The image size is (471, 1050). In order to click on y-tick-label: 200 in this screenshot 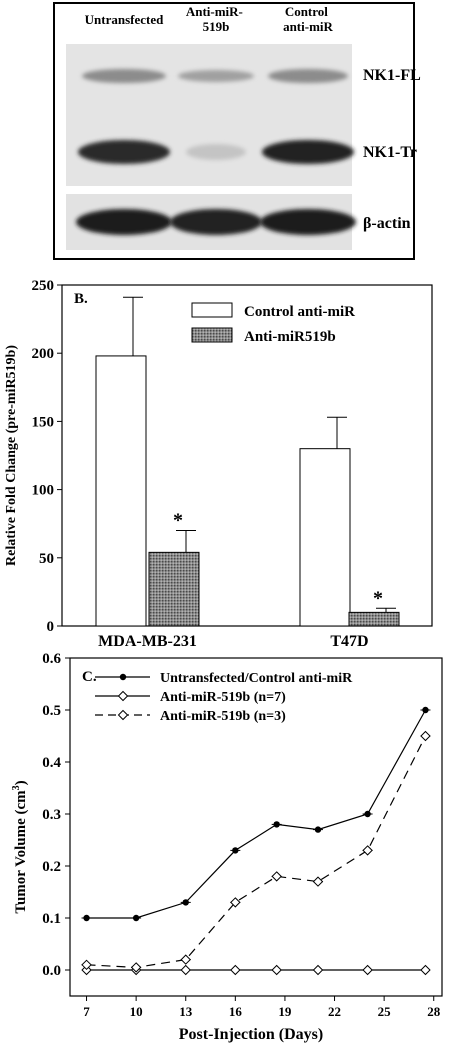, I will do `click(43, 354)`.